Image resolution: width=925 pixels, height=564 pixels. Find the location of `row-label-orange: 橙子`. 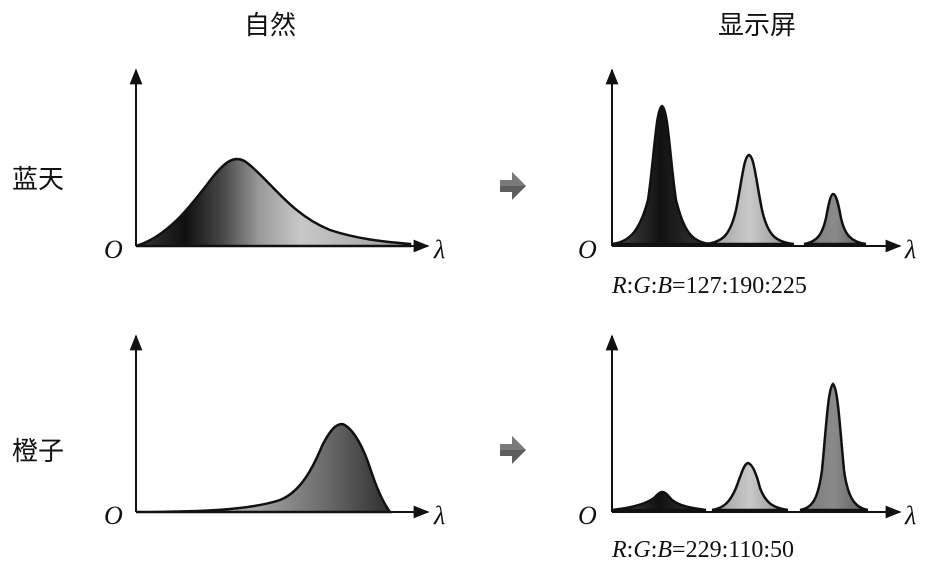

row-label-orange: 橙子 is located at coordinates (38, 452).